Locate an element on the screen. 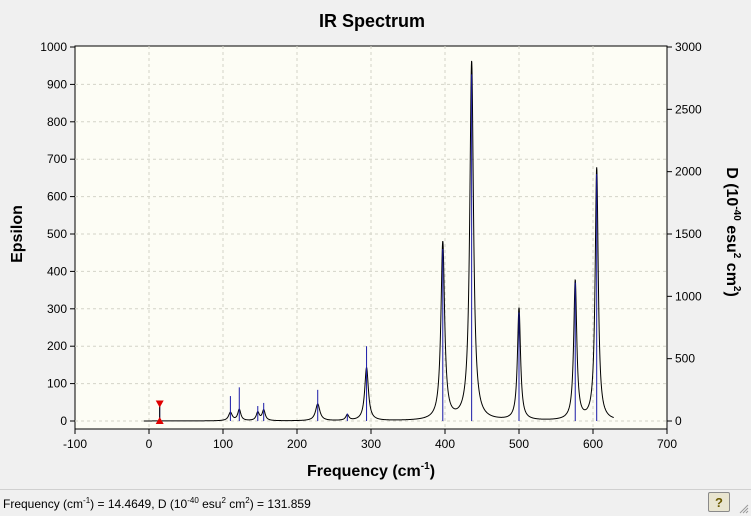  y-left-tick-label: 900 is located at coordinates (57, 84).